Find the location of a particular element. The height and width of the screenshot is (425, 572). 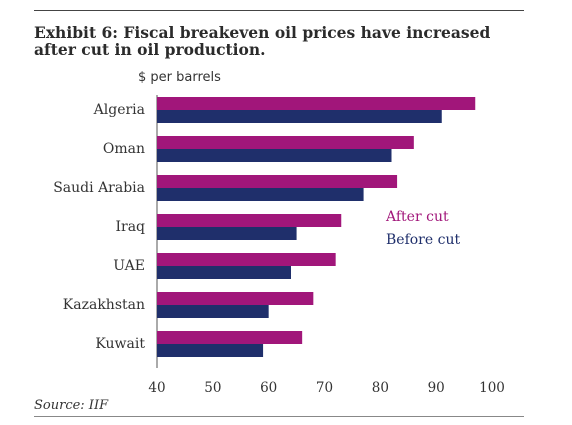

legend-after-cut: After cut is located at coordinates (417, 217).